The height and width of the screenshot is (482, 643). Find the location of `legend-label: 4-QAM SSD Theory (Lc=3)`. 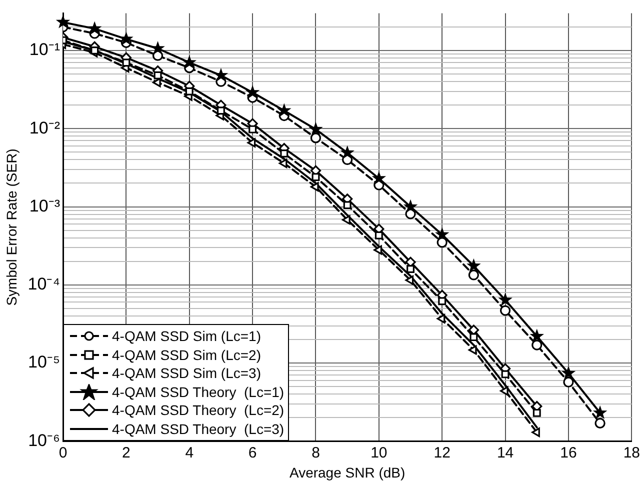

legend-label: 4-QAM SSD Theory (Lc=3) is located at coordinates (198, 429).